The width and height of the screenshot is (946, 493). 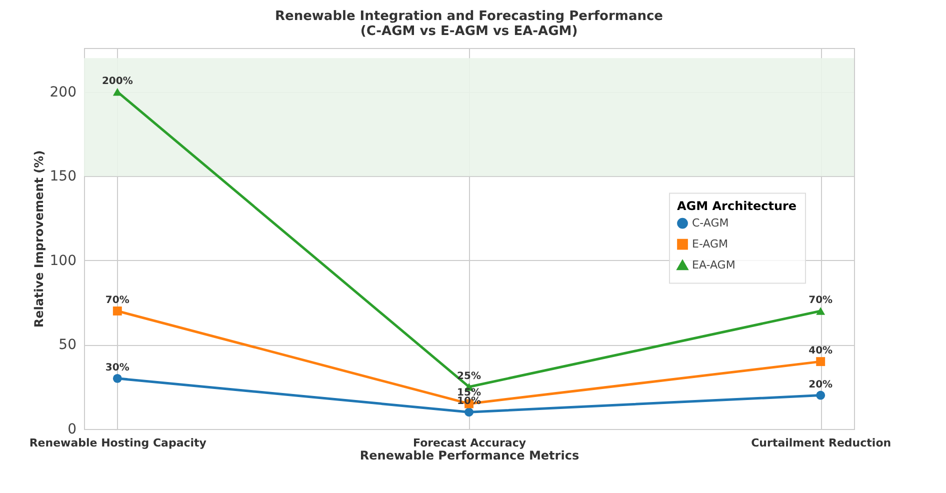 What do you see at coordinates (470, 455) in the screenshot?
I see `x-axis-title: Renewable Performance Metrics` at bounding box center [470, 455].